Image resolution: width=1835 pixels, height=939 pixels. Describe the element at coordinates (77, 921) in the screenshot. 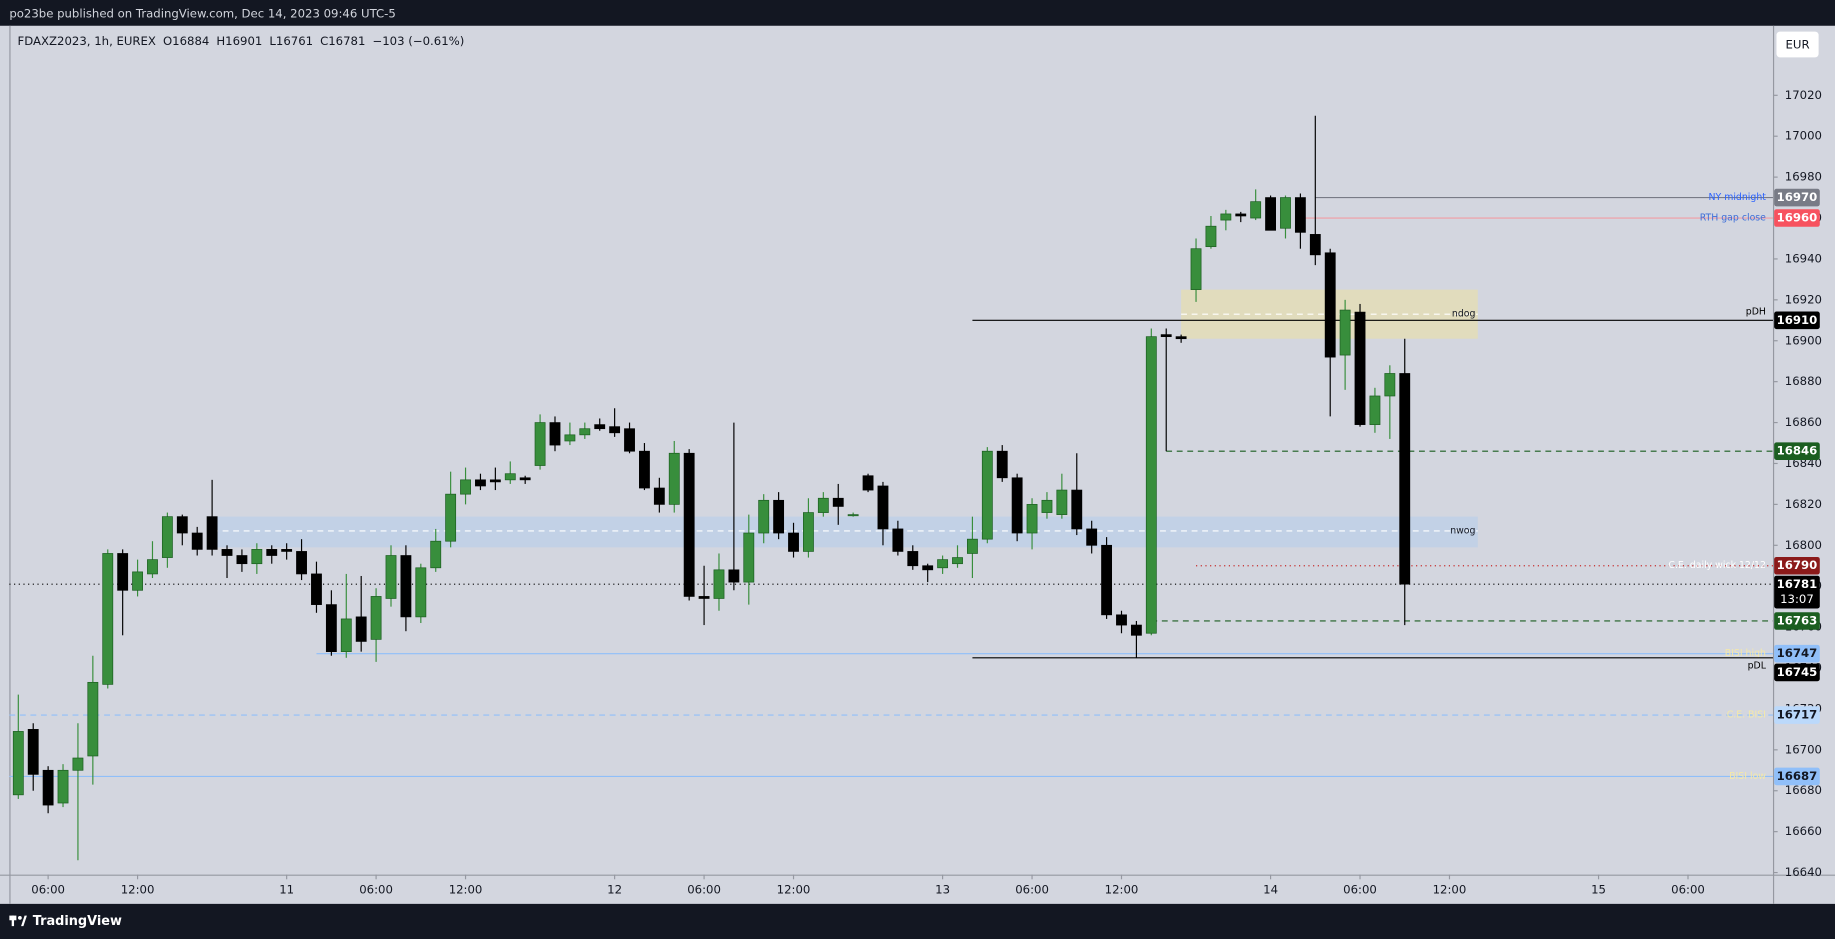

I see `brand-name: TradingView` at that location.